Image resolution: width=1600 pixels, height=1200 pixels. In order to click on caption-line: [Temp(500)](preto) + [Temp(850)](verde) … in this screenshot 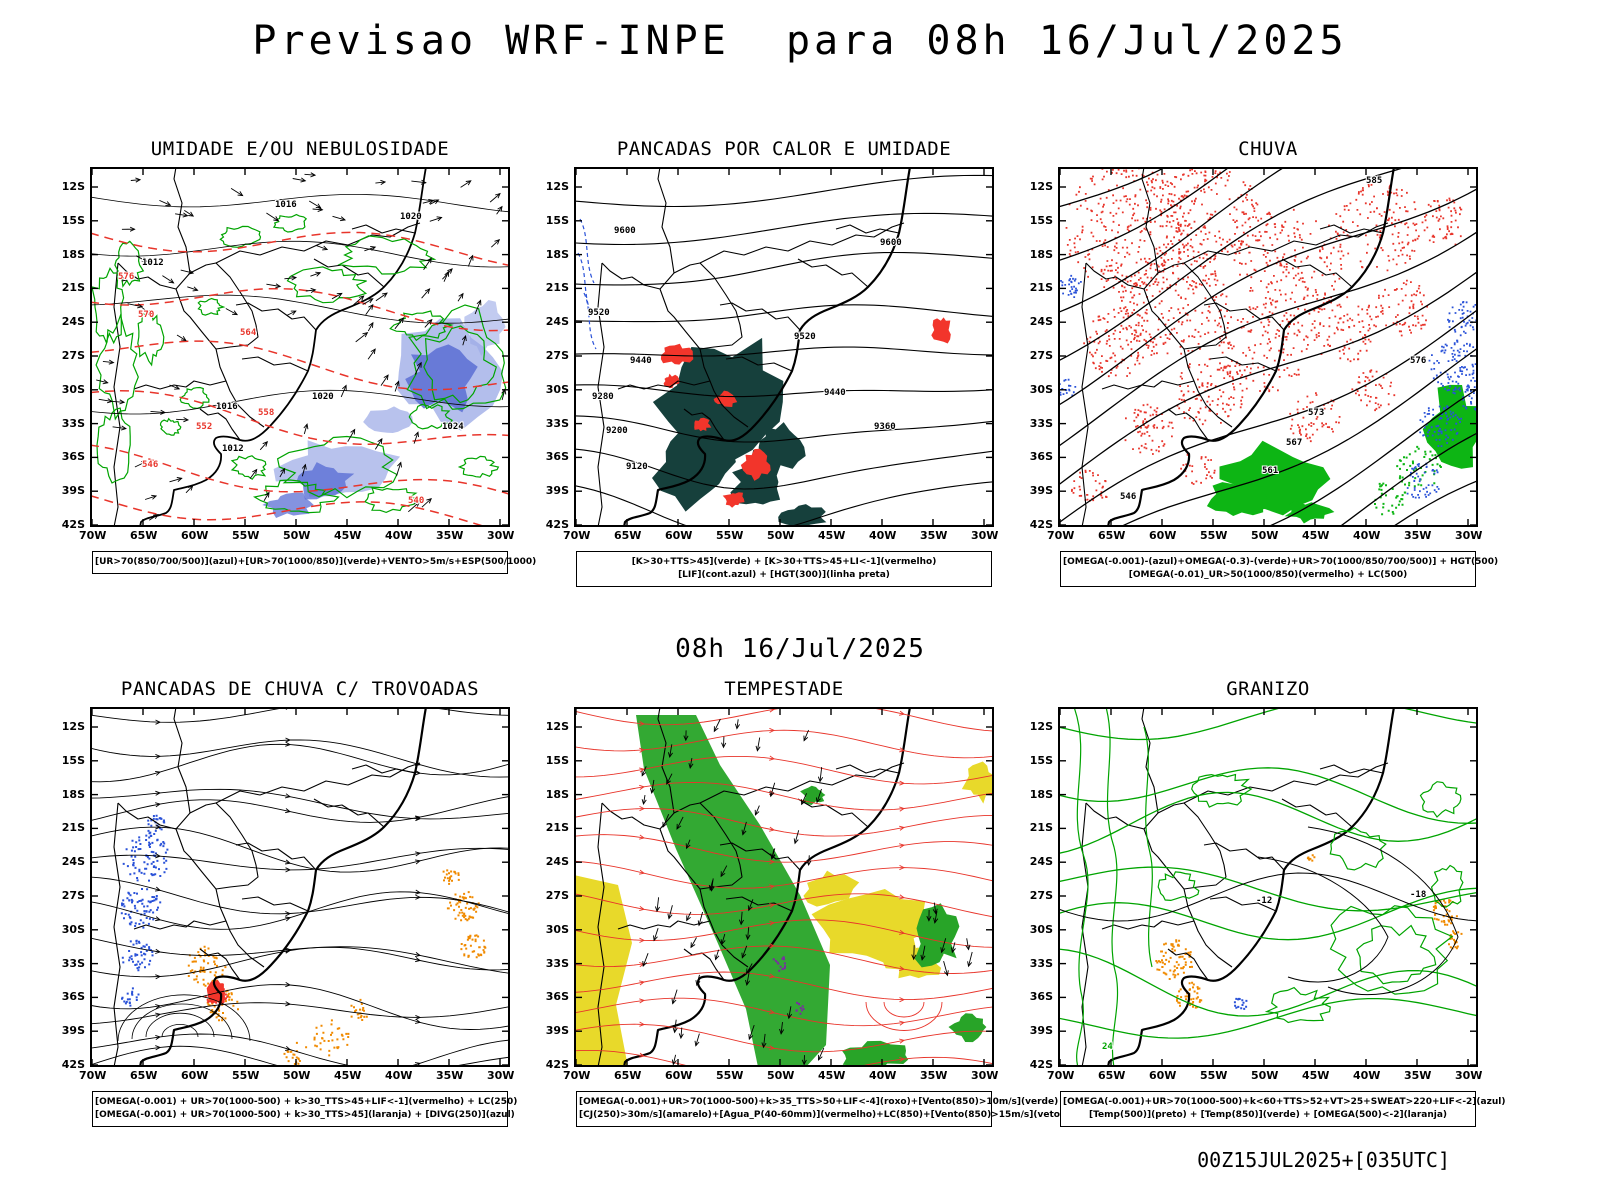, I will do `click(1268, 1115)`.